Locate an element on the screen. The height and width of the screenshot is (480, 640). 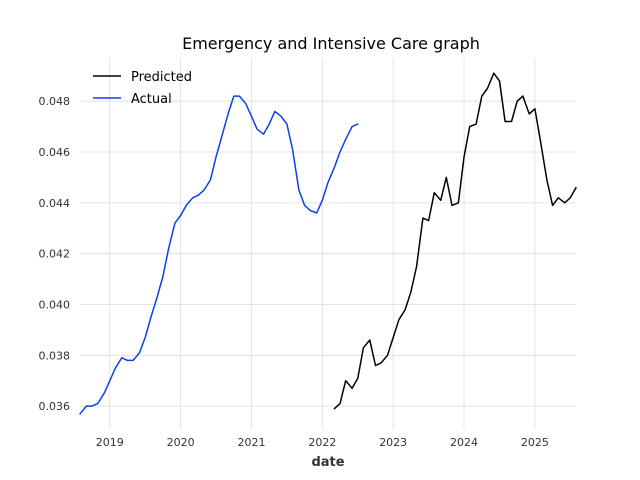
legend: Predicted Actual is located at coordinates (142, 88).